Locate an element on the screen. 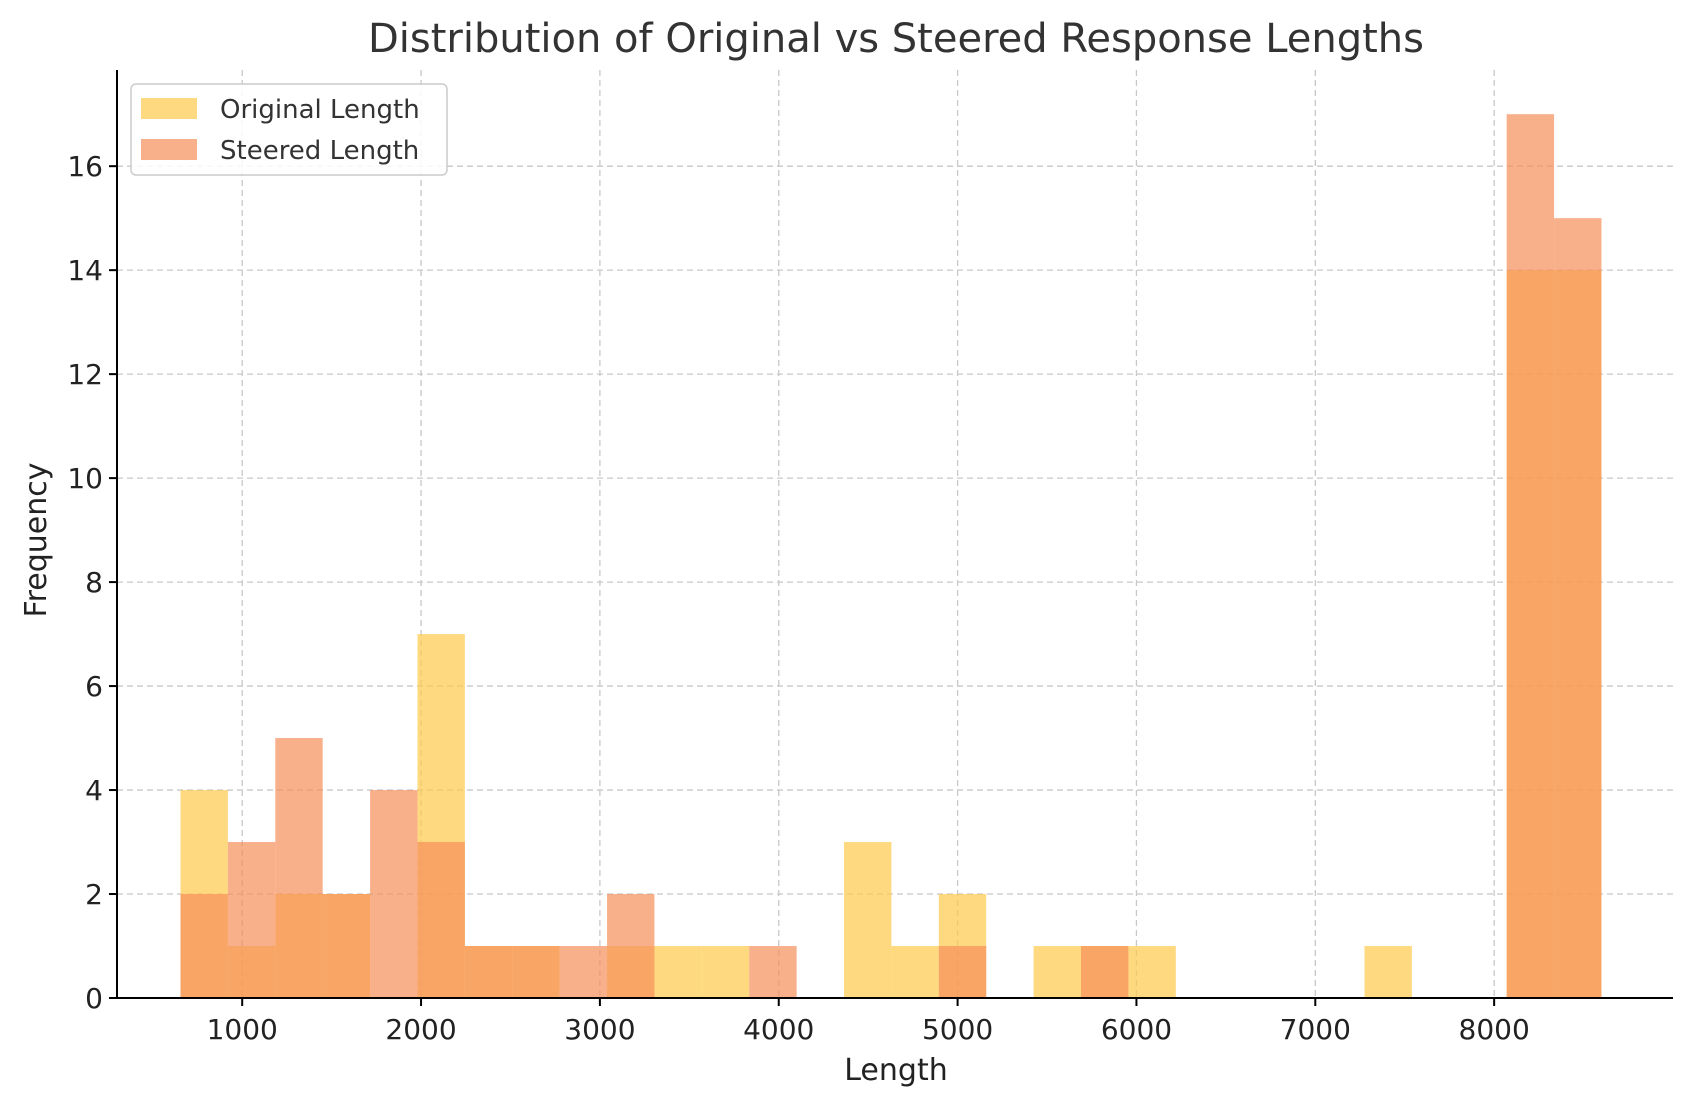 The width and height of the screenshot is (1686, 1105). legend-swatch-original is located at coordinates (169, 108).